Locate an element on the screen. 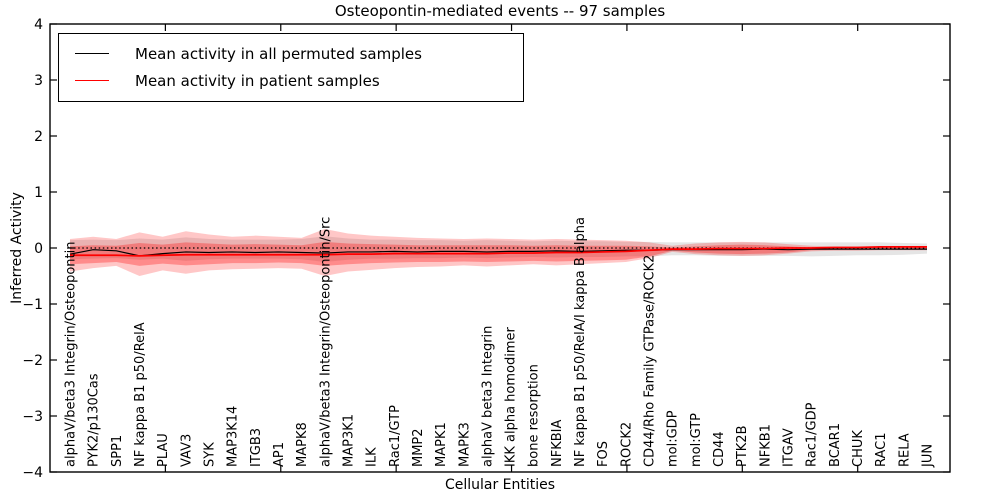 The image size is (1000, 500). x-category-label: bone resorption is located at coordinates (534, 415).